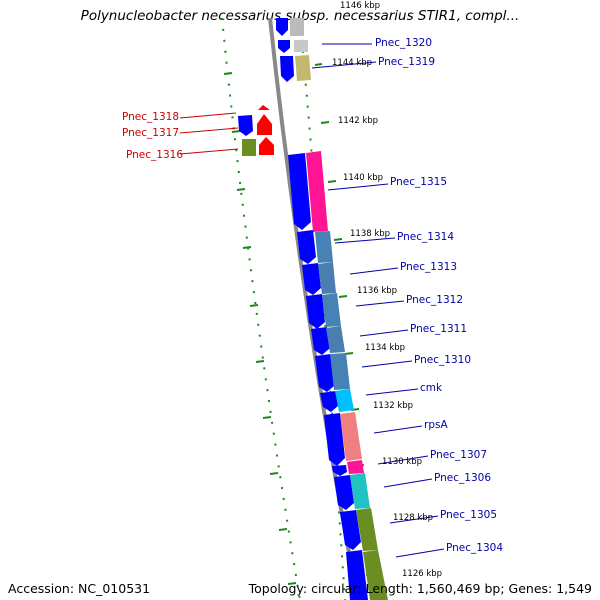  What do you see at coordinates (462, 478) in the screenshot?
I see `gene-label: Pnec_1306` at bounding box center [462, 478].